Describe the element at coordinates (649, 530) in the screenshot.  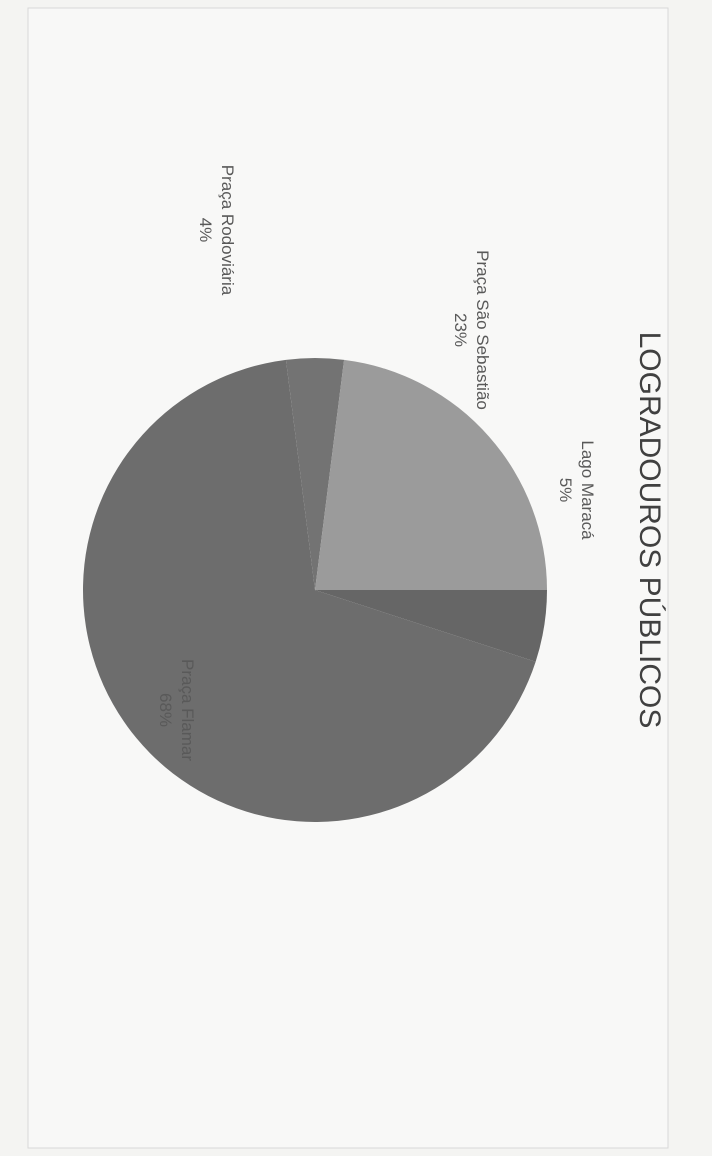
I see `chart-title: LOGRADOUROS PÚBLICOS` at that location.